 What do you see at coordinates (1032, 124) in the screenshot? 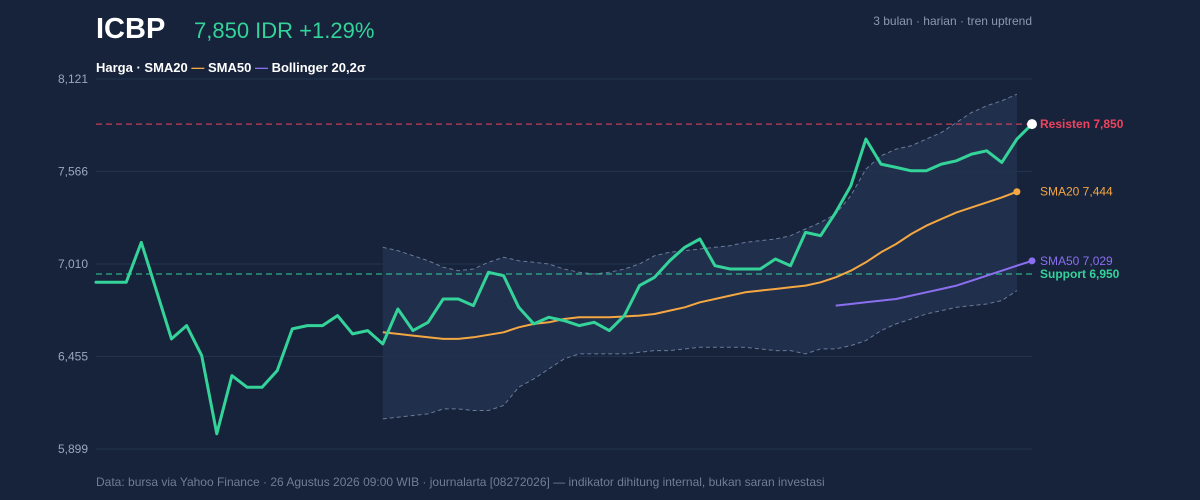
I see `price-last-point` at bounding box center [1032, 124].